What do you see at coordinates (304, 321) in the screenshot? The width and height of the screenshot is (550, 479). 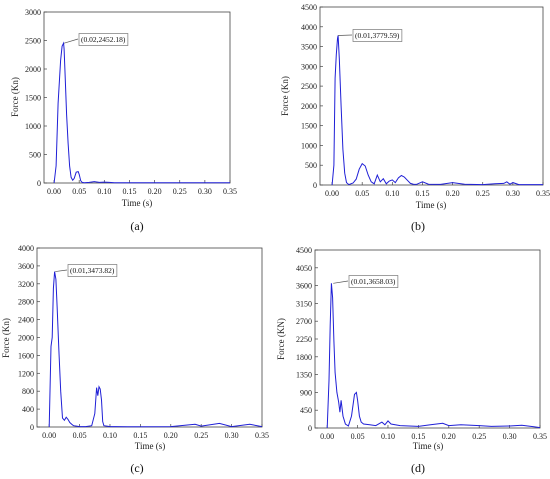 I see `ytick-label-d: 2700` at bounding box center [304, 321].